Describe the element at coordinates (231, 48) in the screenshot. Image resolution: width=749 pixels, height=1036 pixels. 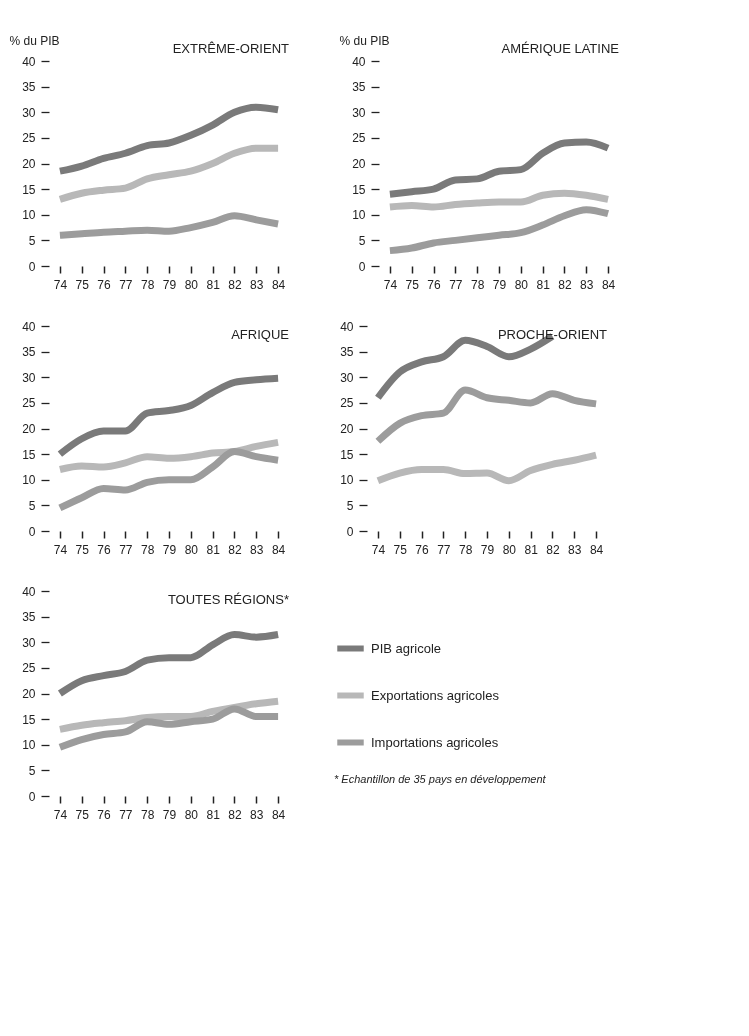
I see `chart-title: EXTRÊME-ORIENT` at that location.